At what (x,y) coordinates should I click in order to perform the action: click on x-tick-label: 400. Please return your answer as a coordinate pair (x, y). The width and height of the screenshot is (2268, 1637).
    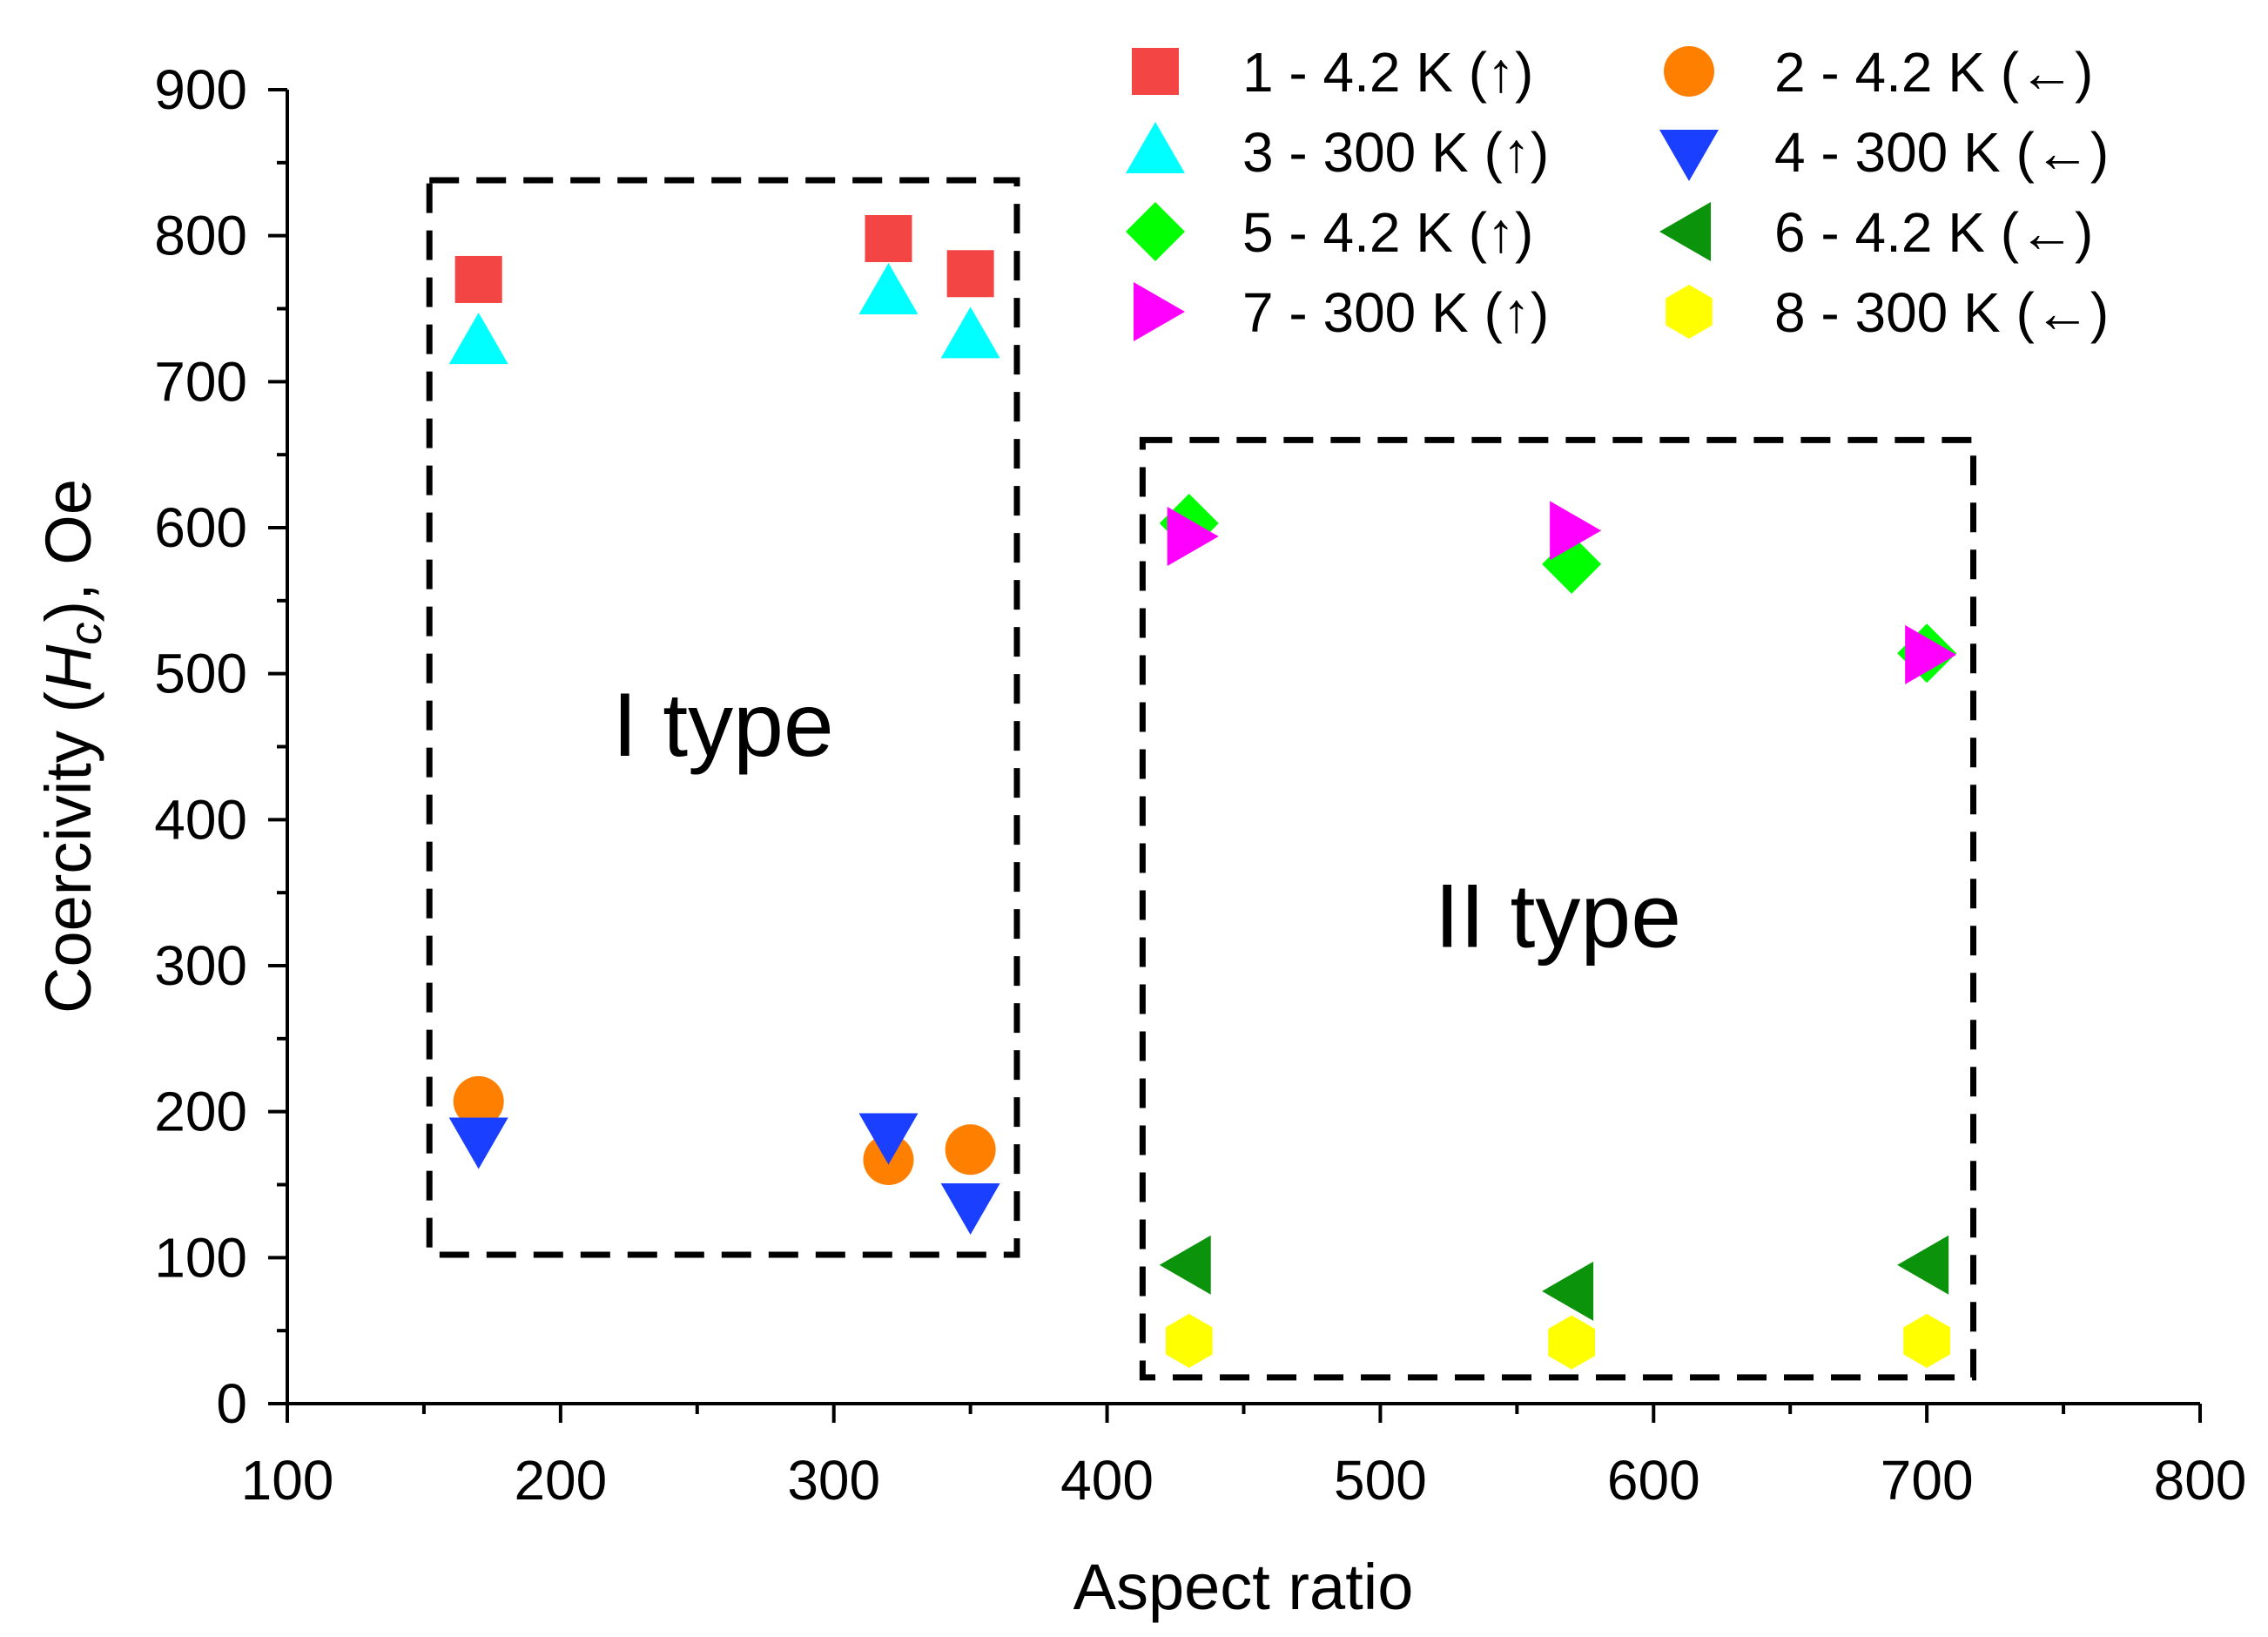
    Looking at the image, I should click on (1107, 1480).